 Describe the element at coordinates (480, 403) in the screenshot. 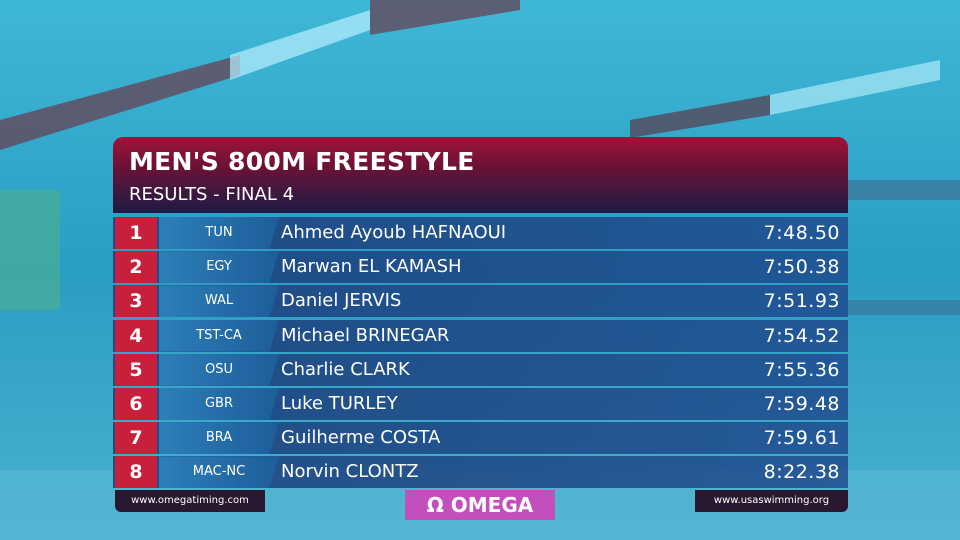

I see `result-row: 6 GBR Luke TURLEY 7:59.48` at that location.